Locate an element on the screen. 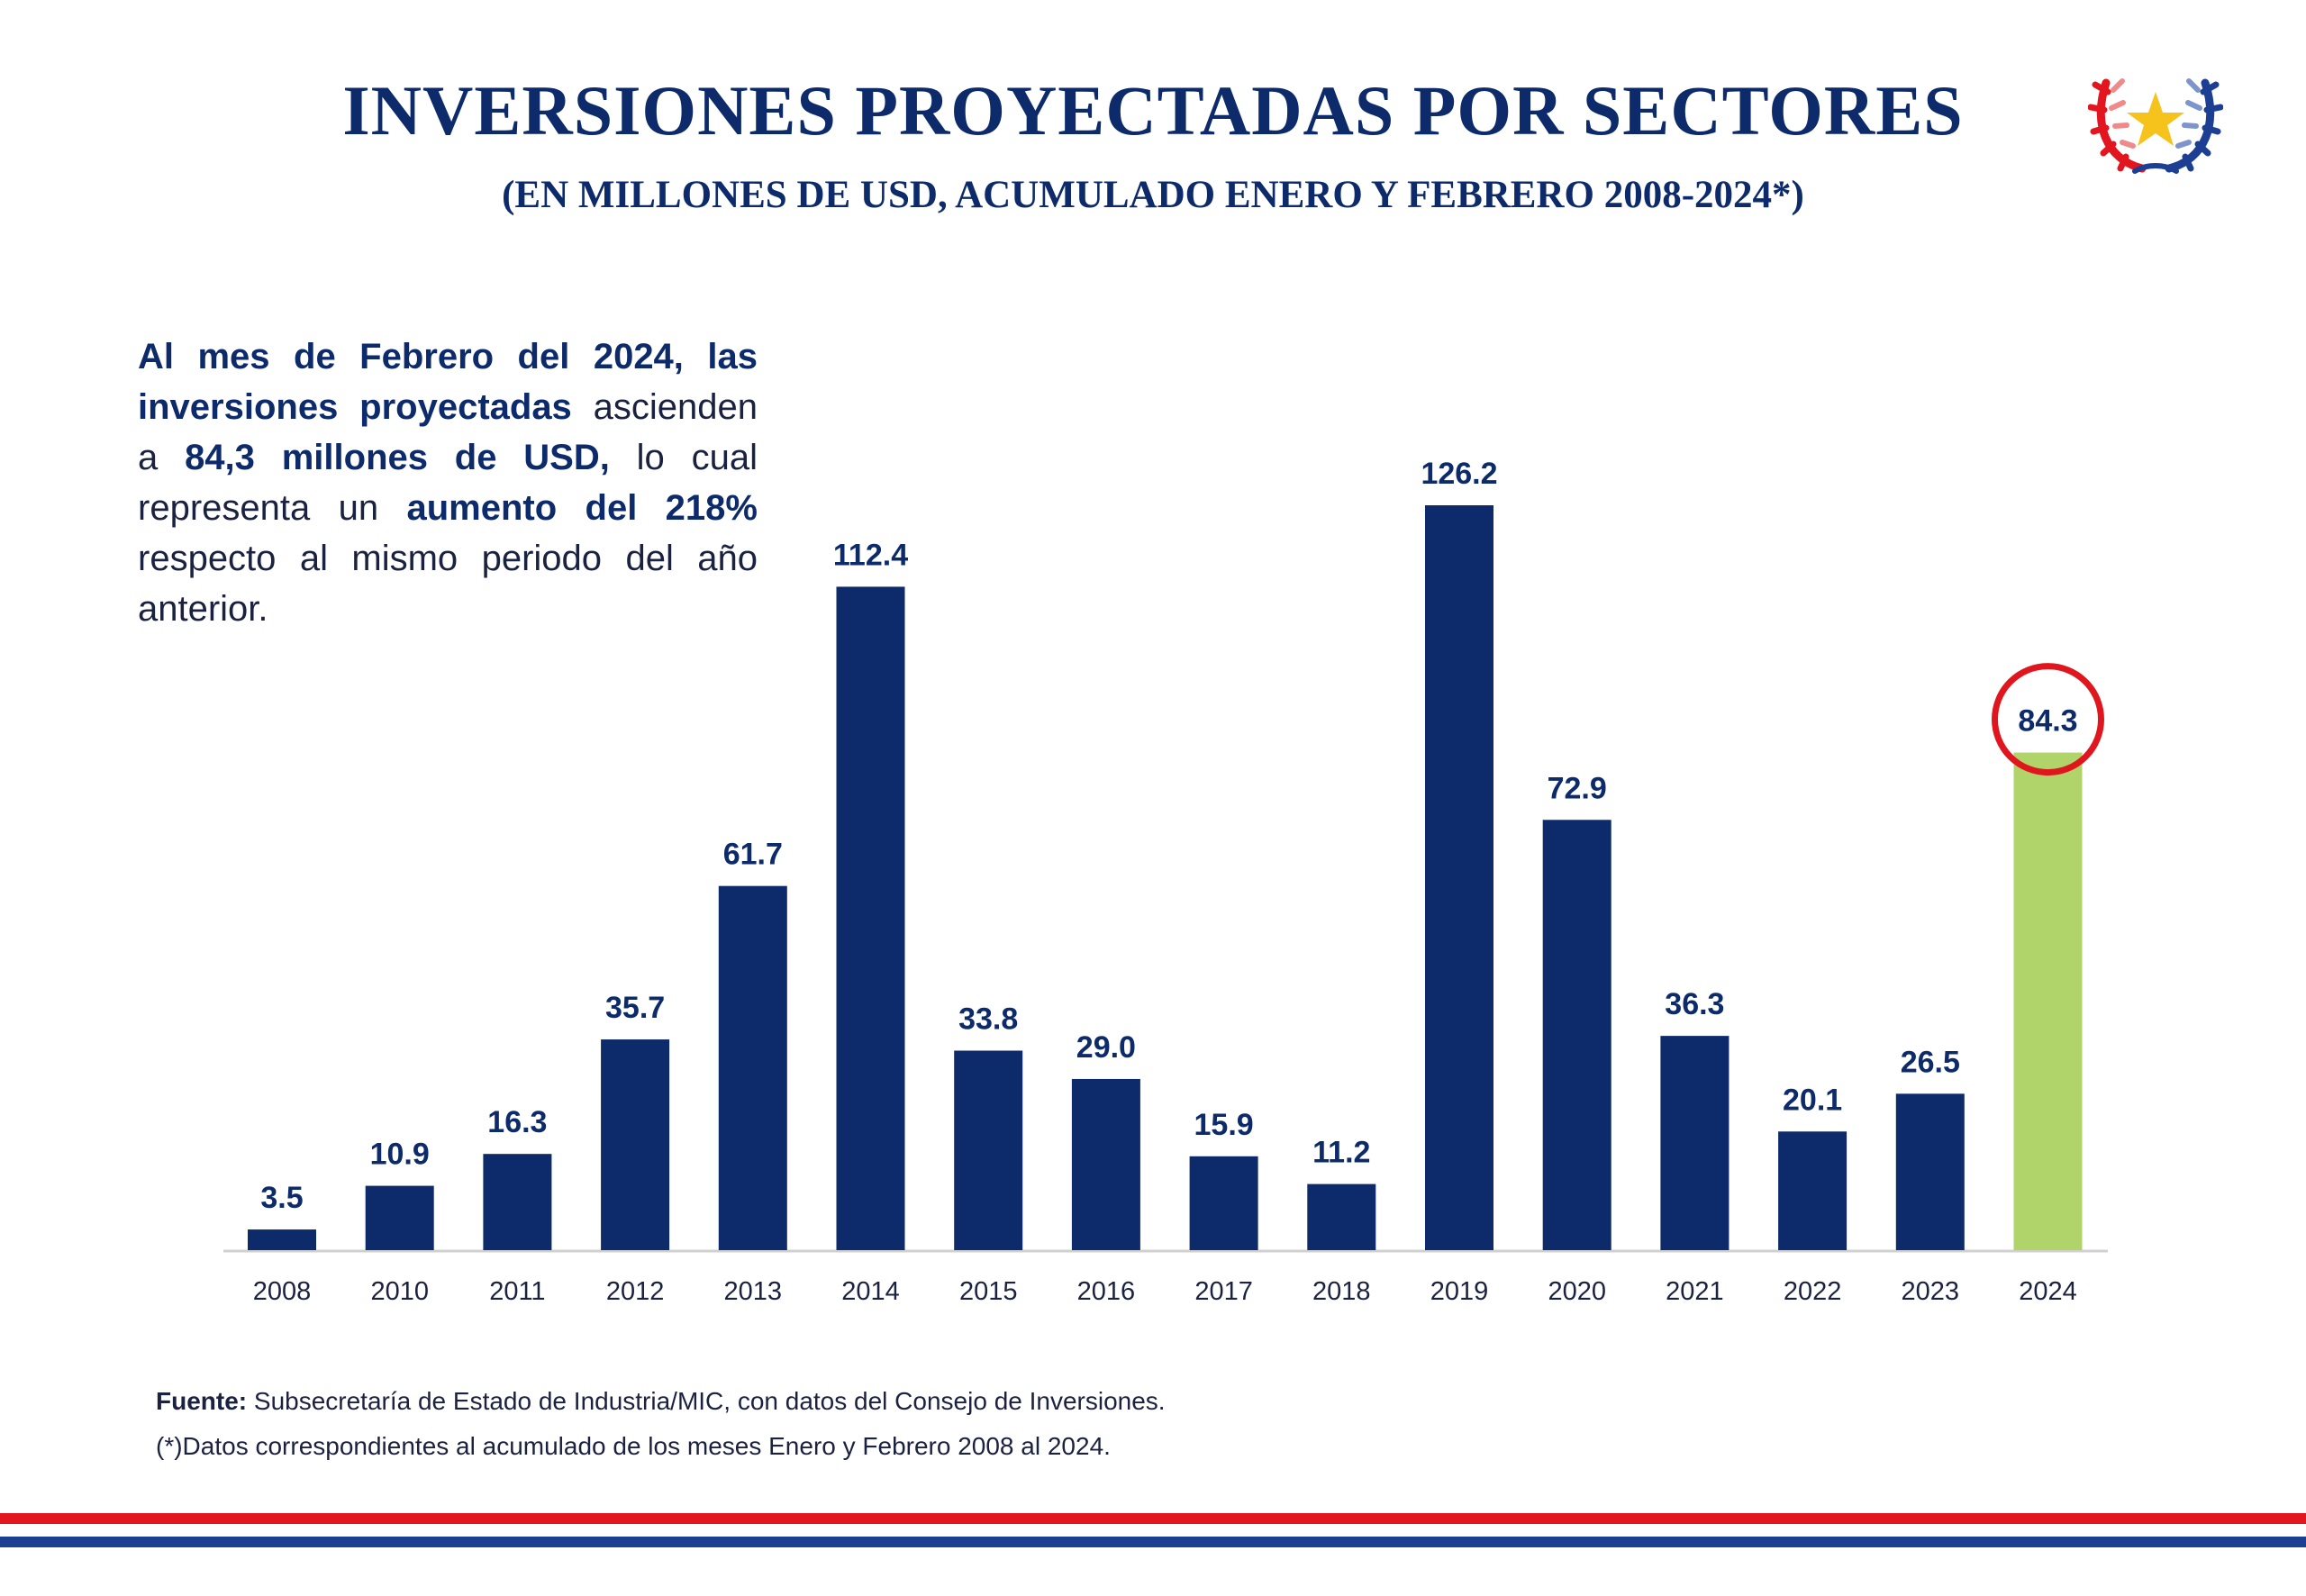  bar-2022 is located at coordinates (1813, 1190).